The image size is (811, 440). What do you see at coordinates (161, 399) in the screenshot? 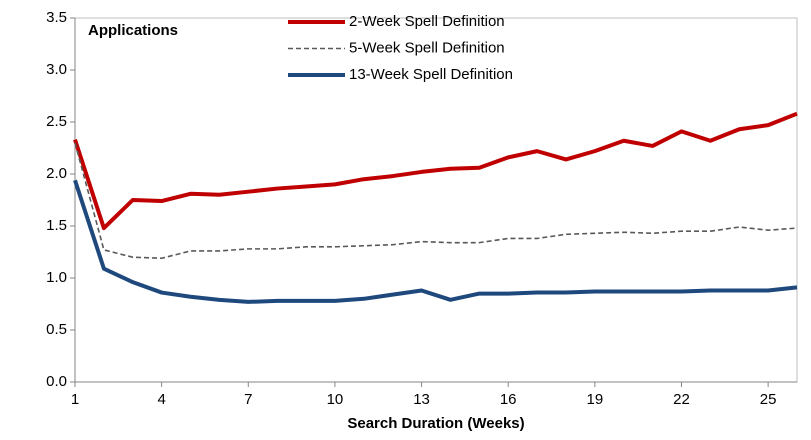
I see `x-tick-label: 4` at bounding box center [161, 399].